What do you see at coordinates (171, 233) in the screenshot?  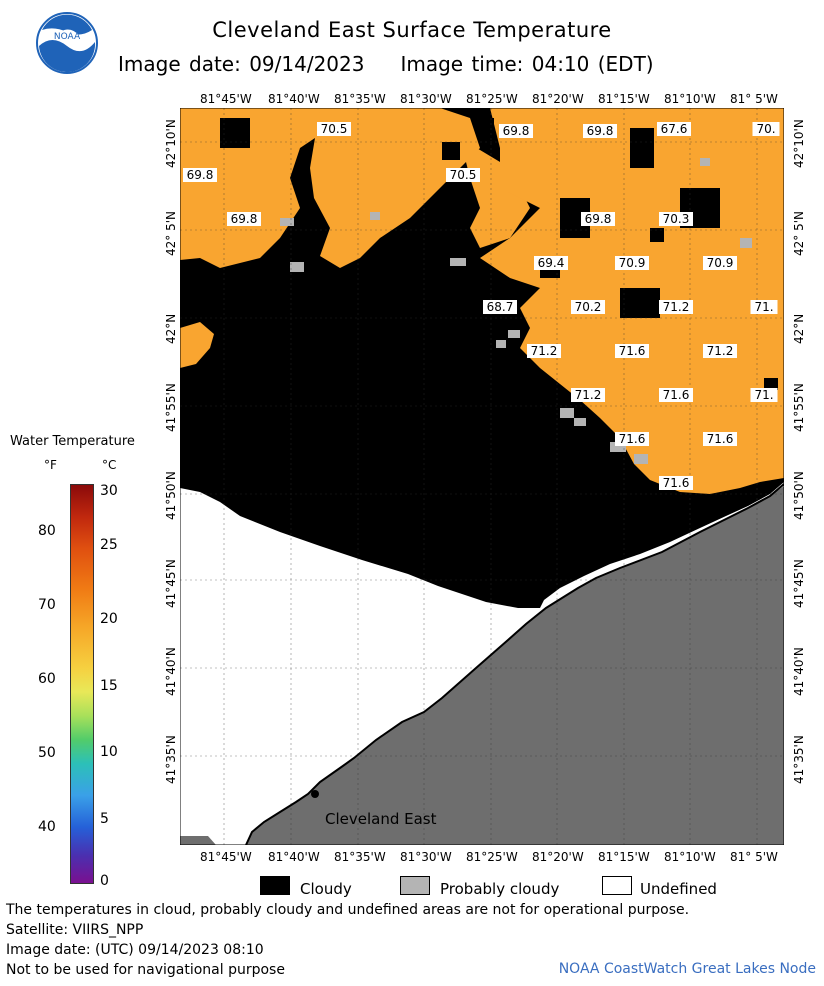 I see `latitude-label-left: 42° 5'N` at bounding box center [171, 233].